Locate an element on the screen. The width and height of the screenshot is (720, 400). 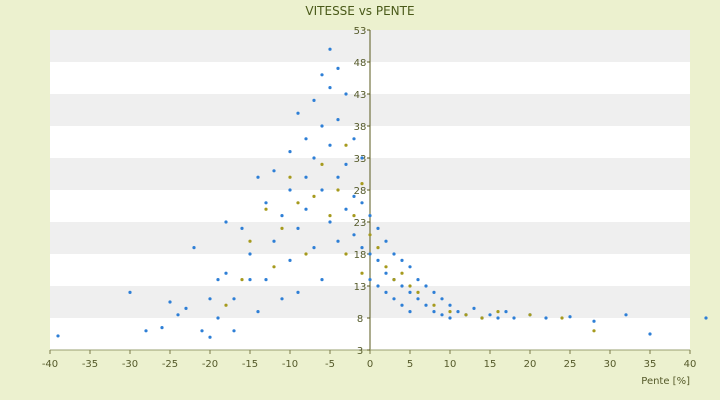
x-tick-label: 35 is located at coordinates (650, 364).